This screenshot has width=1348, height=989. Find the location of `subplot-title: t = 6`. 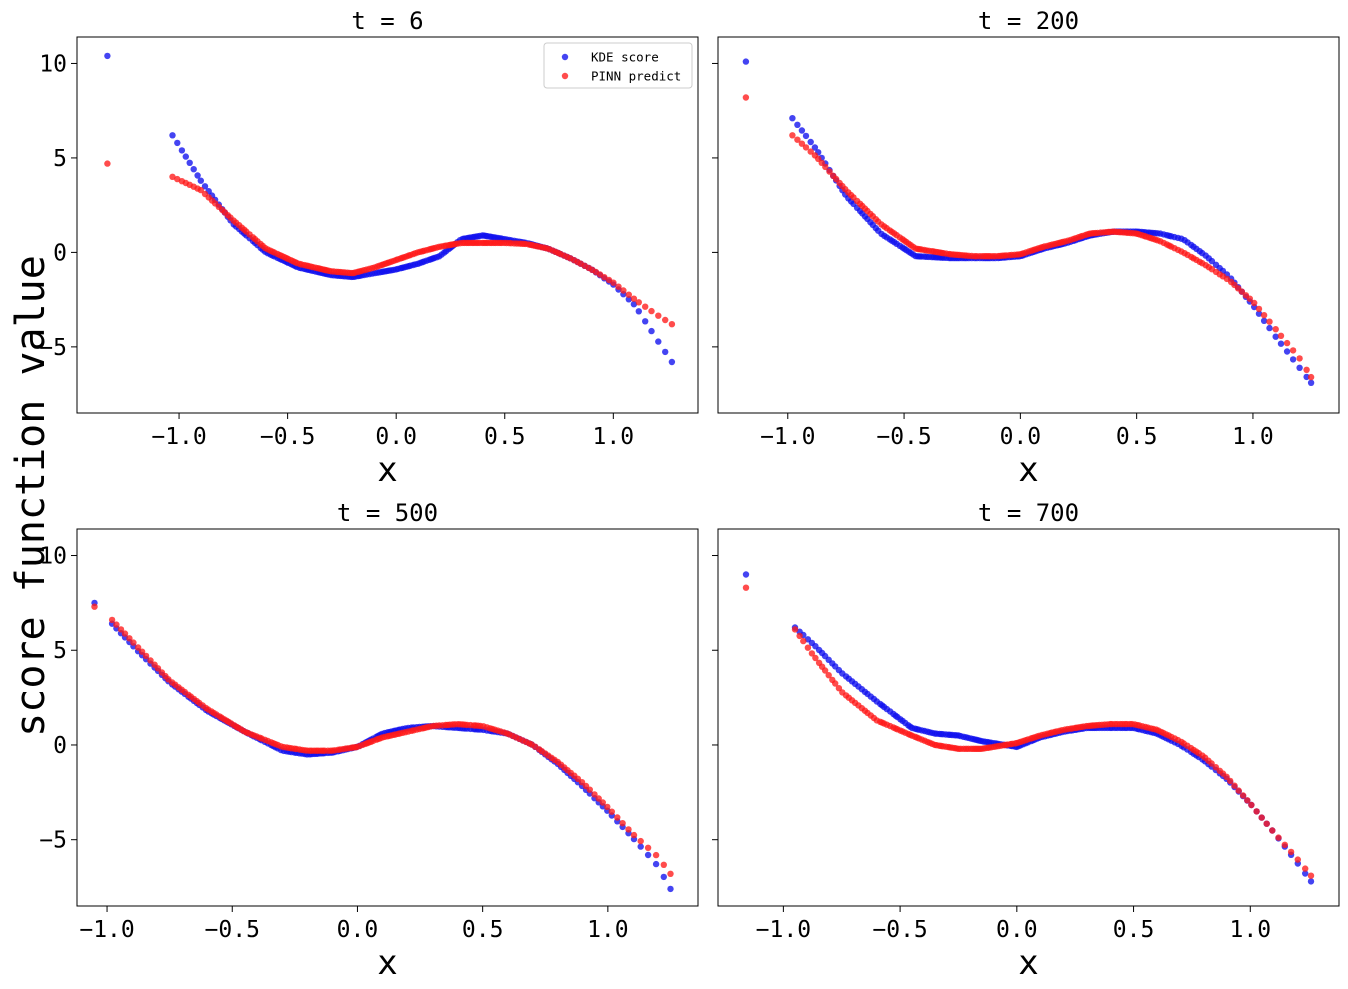

subplot-title: t = 6 is located at coordinates (387, 21).